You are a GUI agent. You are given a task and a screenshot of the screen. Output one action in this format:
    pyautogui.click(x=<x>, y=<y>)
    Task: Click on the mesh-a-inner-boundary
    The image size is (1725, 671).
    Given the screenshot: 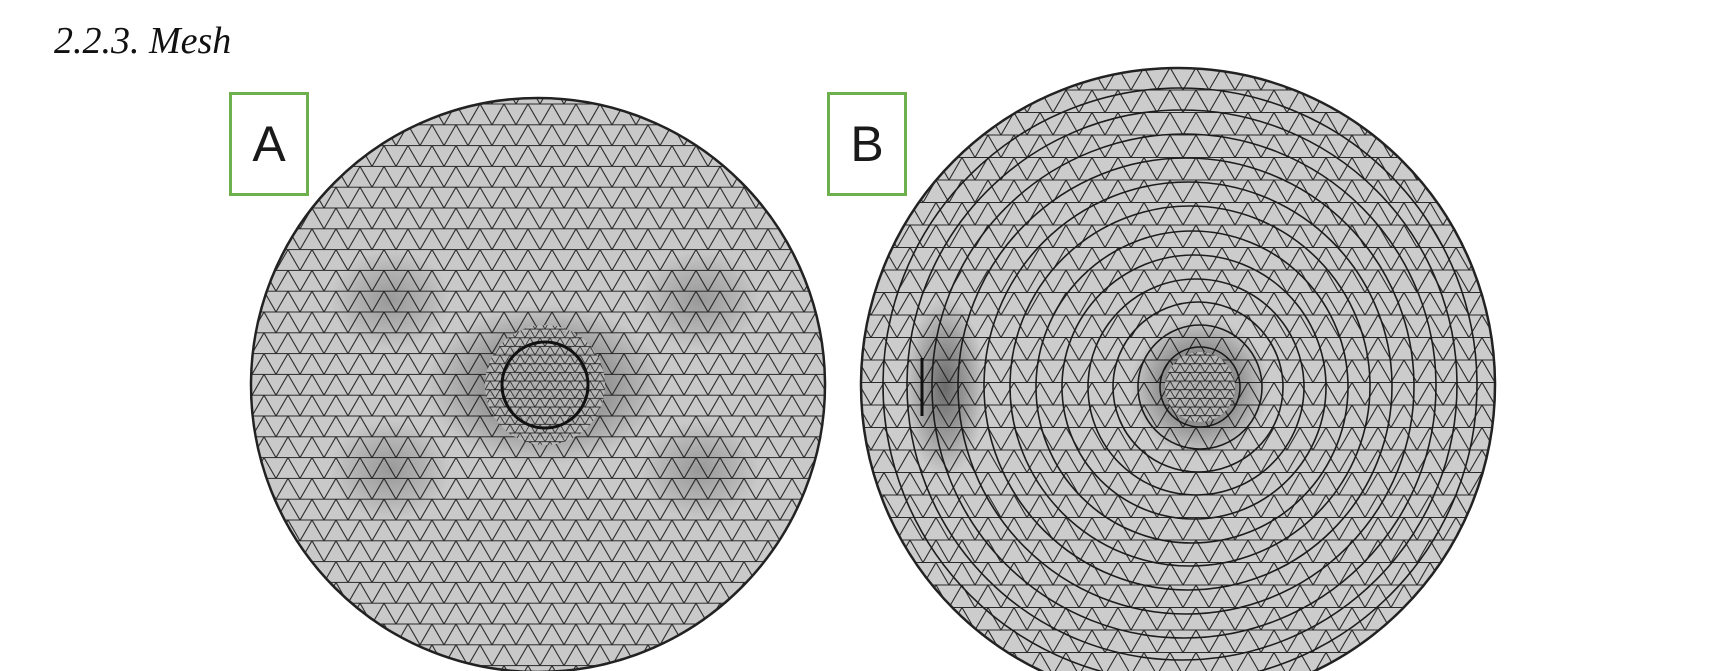 What is the action you would take?
    pyautogui.click(x=545, y=385)
    